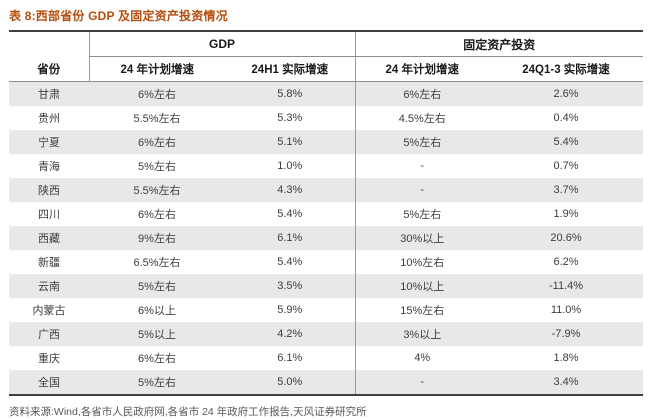  I want to click on cell: 5.3%, so click(290, 118).